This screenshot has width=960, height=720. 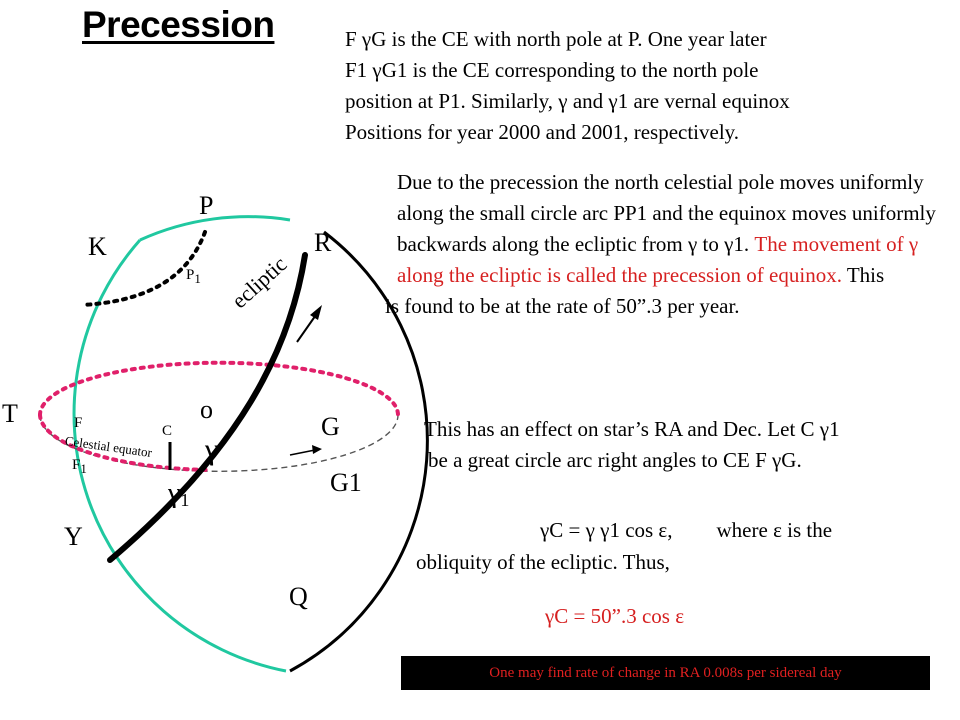 I want to click on label-o: o, so click(x=206, y=409).